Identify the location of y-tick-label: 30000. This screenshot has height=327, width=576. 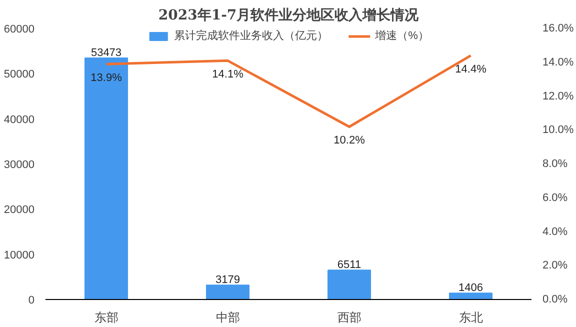
(19, 165).